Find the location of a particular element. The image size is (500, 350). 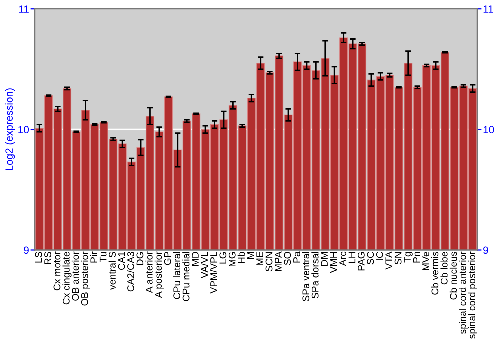

x-tick-label: OB anterior is located at coordinates (76, 276).